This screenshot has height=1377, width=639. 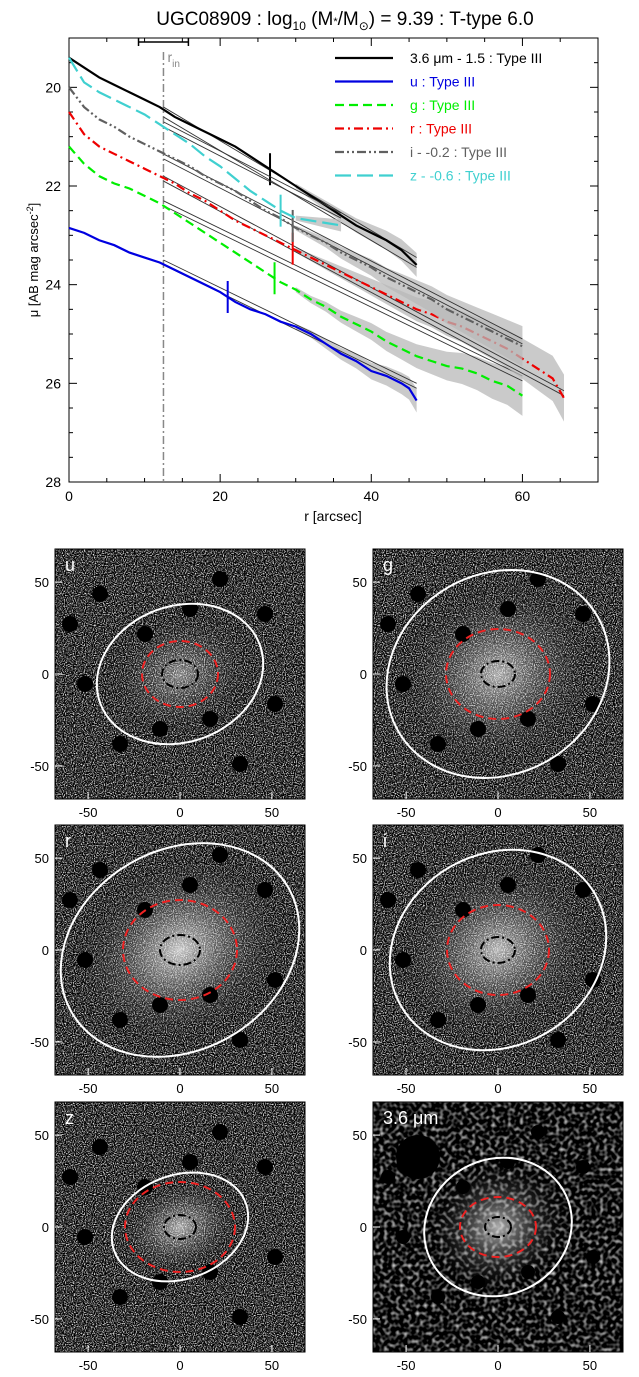 What do you see at coordinates (371, 496) in the screenshot?
I see `x-tick-label: 40` at bounding box center [371, 496].